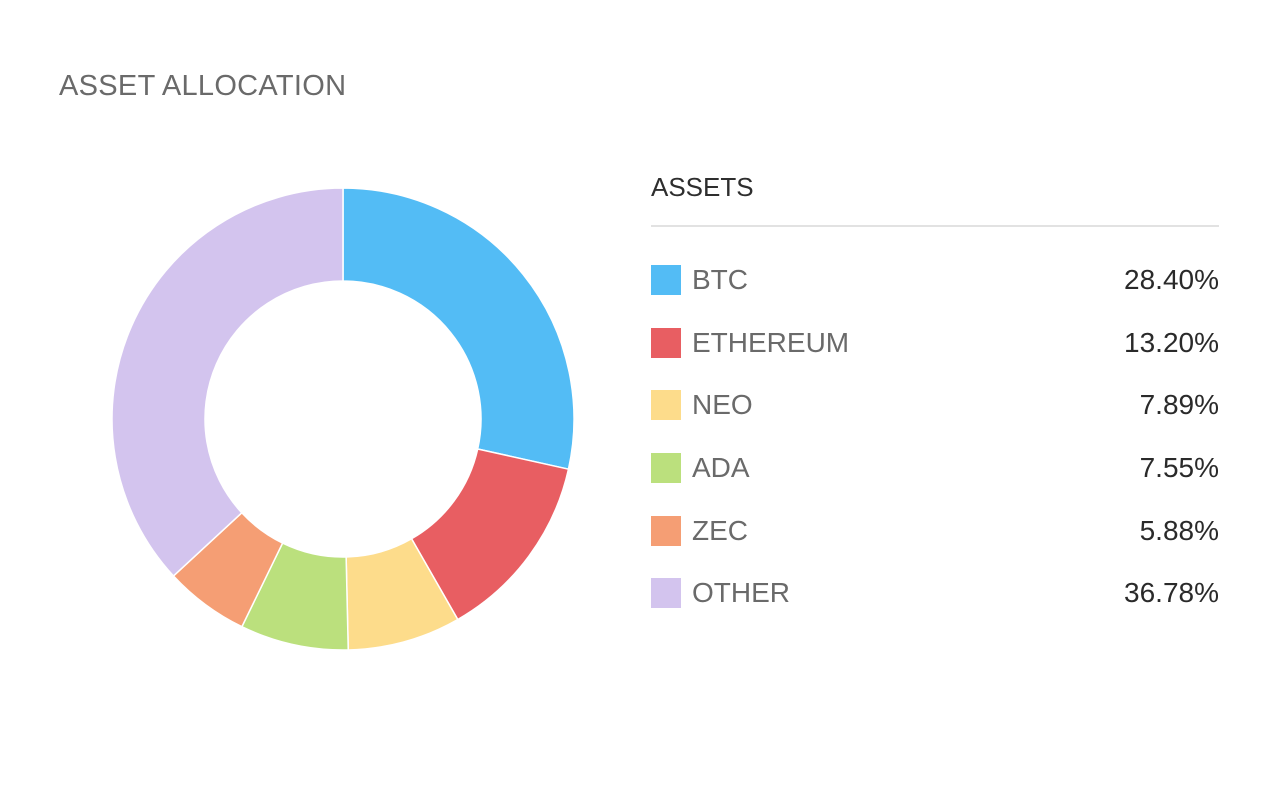  Describe the element at coordinates (1179, 405) in the screenshot. I see `legend-value-neo: 7.89%` at that location.